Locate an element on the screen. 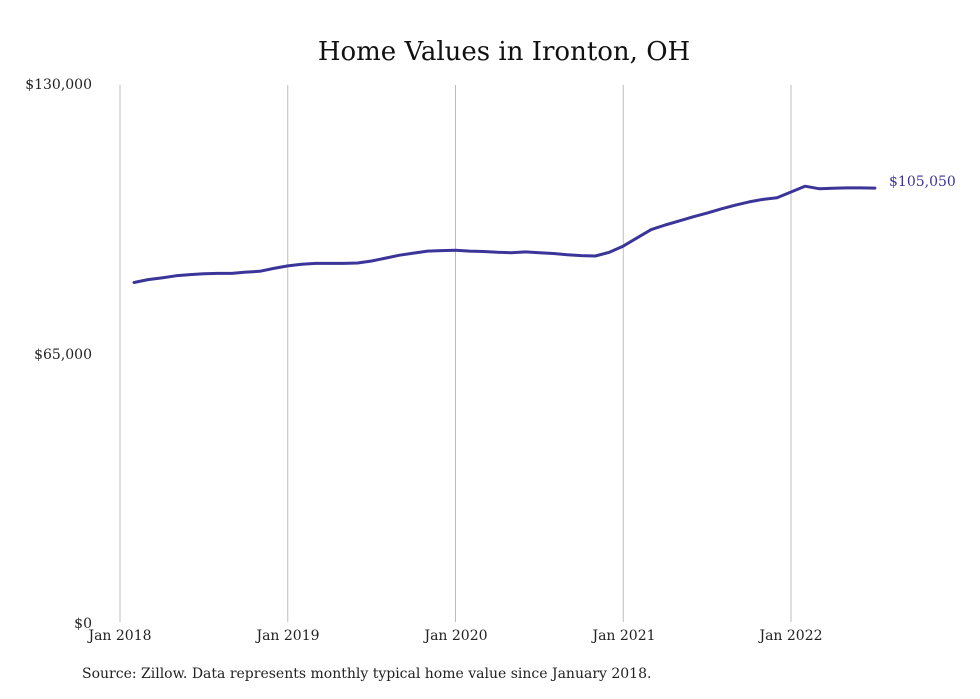 Image resolution: width=980 pixels, height=699 pixels. chart-title: Home Values in Ironton, OH is located at coordinates (504, 52).